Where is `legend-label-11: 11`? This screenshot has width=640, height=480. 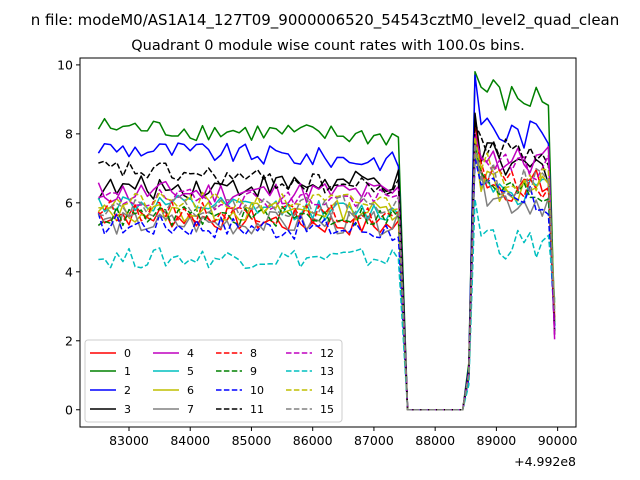 legend-label-11: 11 is located at coordinates (257, 409).